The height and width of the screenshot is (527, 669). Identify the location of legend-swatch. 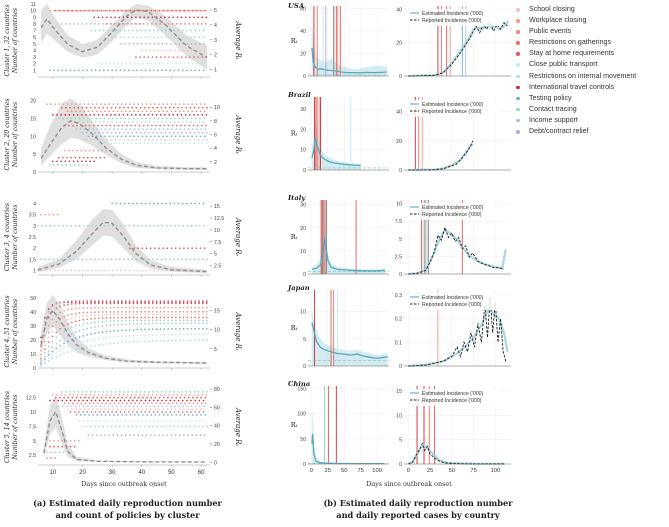
(518, 132).